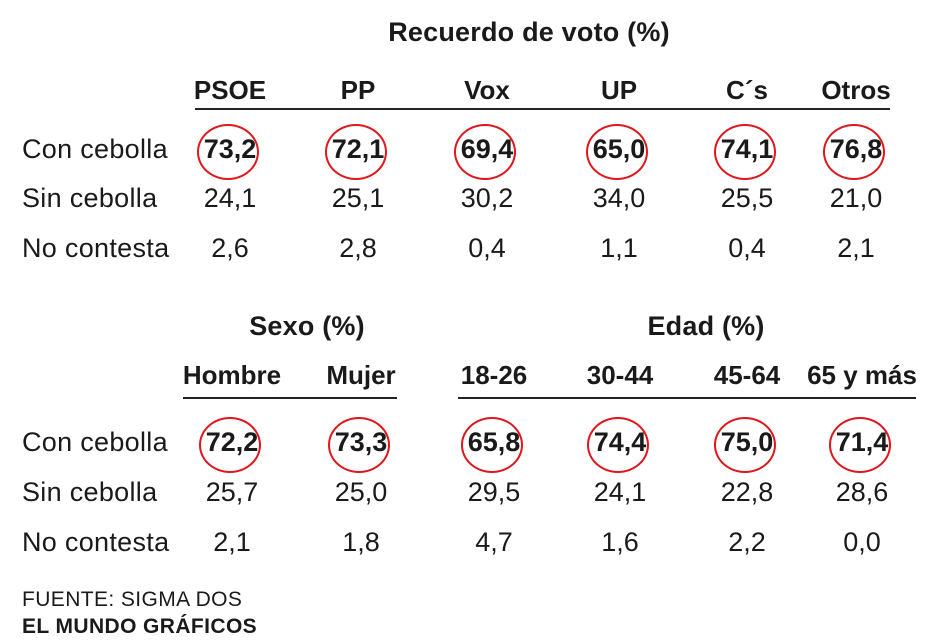  What do you see at coordinates (487, 149) in the screenshot?
I see `table-cell-value: 69,4` at bounding box center [487, 149].